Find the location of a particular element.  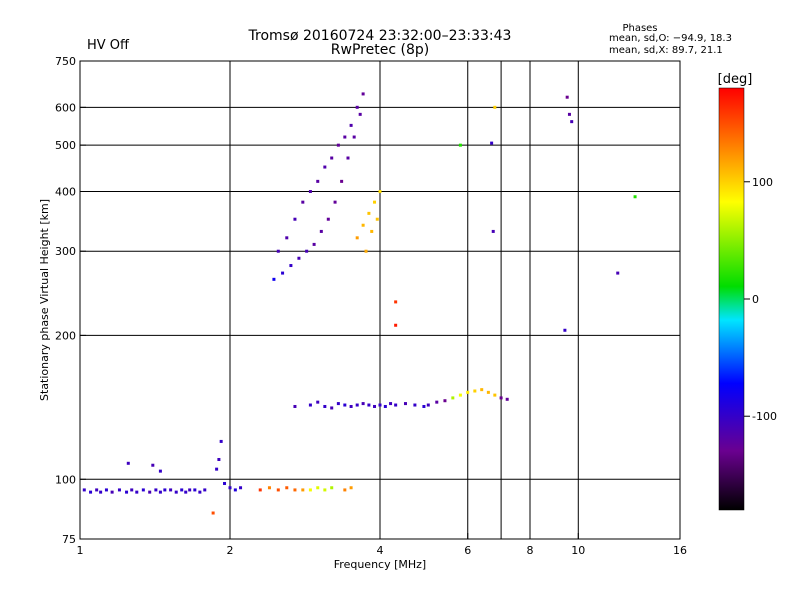

y-axis-ticks: 75 100 200 300 400 500 600 750 is located at coordinates (70, 300).